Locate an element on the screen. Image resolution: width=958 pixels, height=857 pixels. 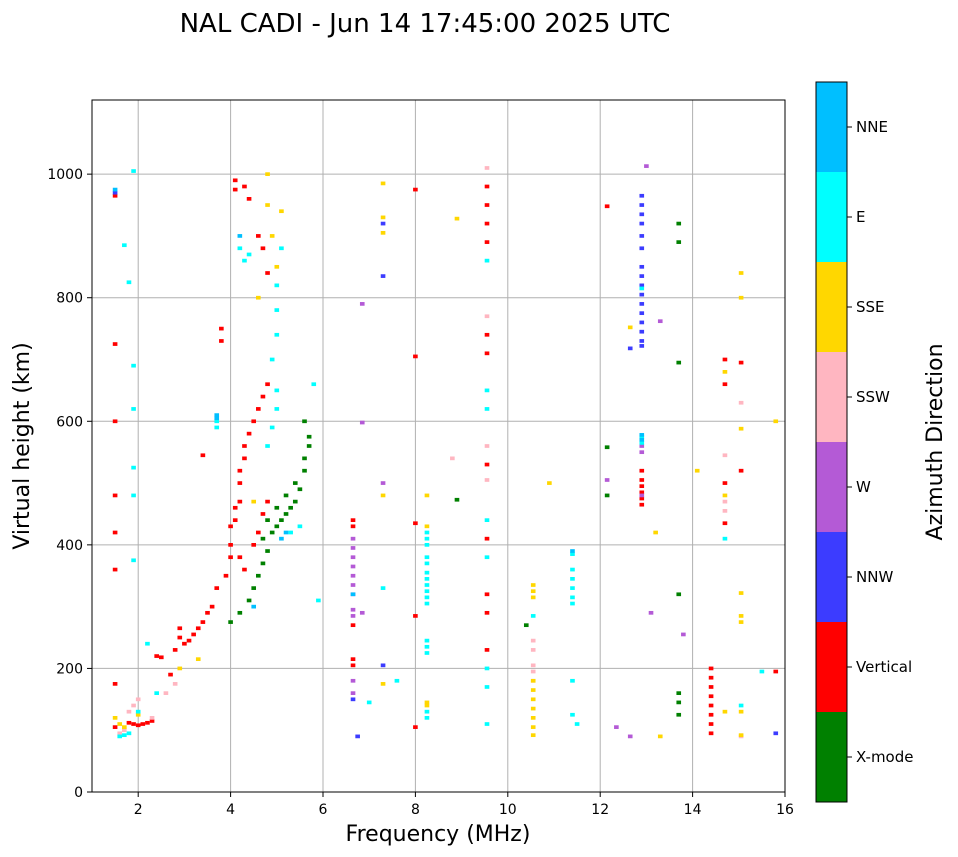
x-axis-label: Frequency (MHz) is located at coordinates (438, 834).